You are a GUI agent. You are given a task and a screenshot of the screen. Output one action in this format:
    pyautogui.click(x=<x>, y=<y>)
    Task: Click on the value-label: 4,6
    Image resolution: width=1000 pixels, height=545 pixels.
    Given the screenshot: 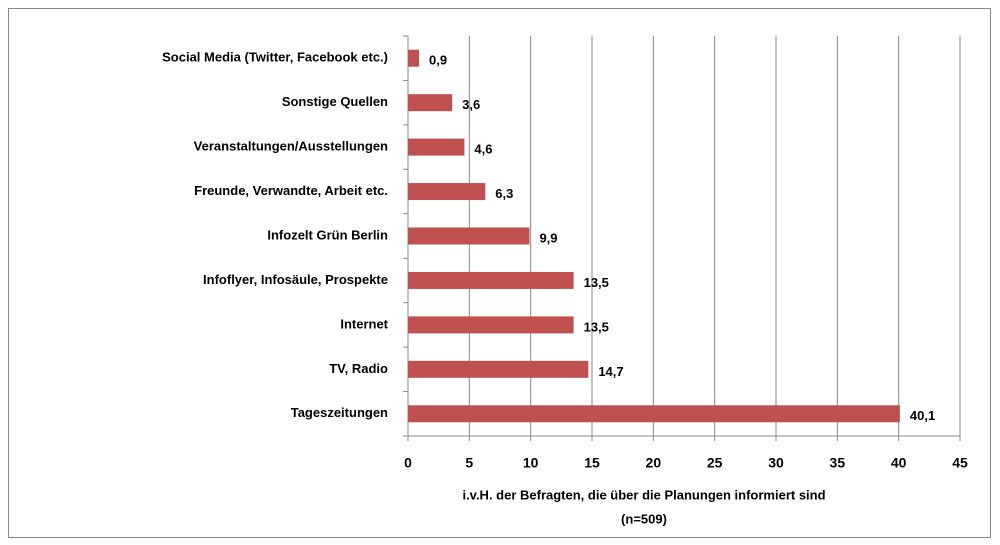 What is the action you would take?
    pyautogui.click(x=483, y=149)
    